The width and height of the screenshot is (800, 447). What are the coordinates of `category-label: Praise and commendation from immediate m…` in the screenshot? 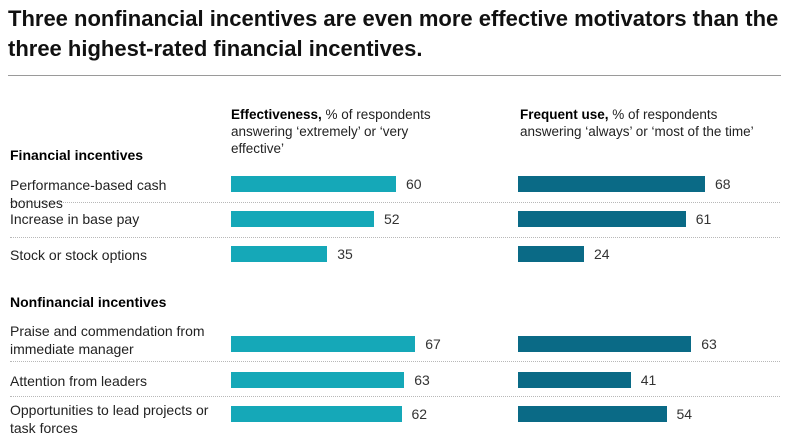 It's located at (107, 340).